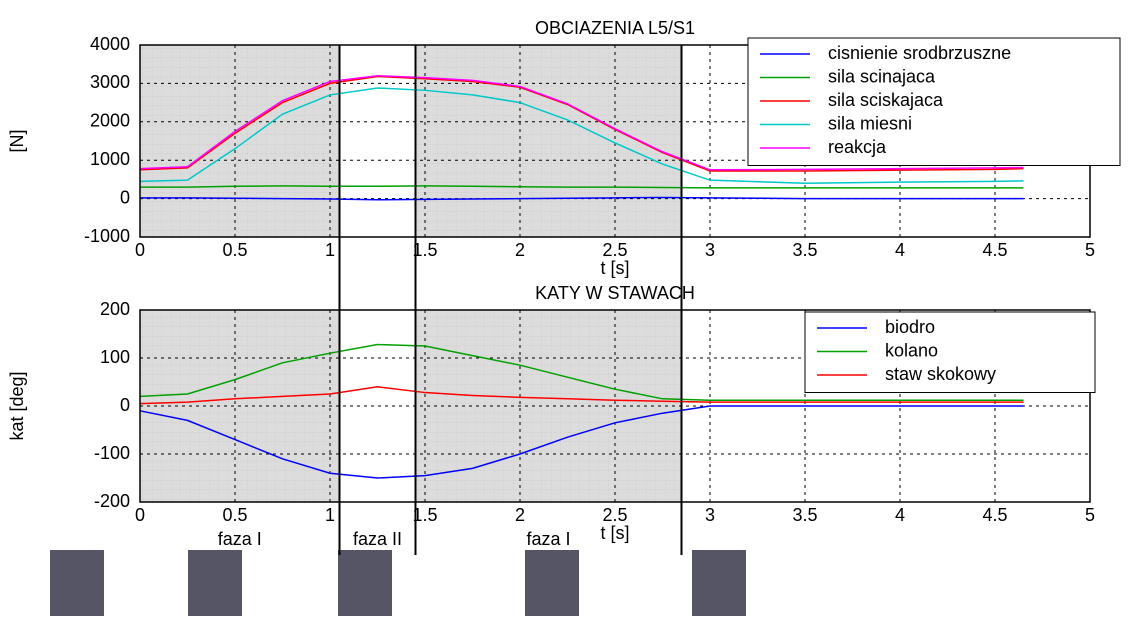 The image size is (1131, 617). Describe the element at coordinates (110, 44) in the screenshot. I see `y-tick-label: 4000` at that location.